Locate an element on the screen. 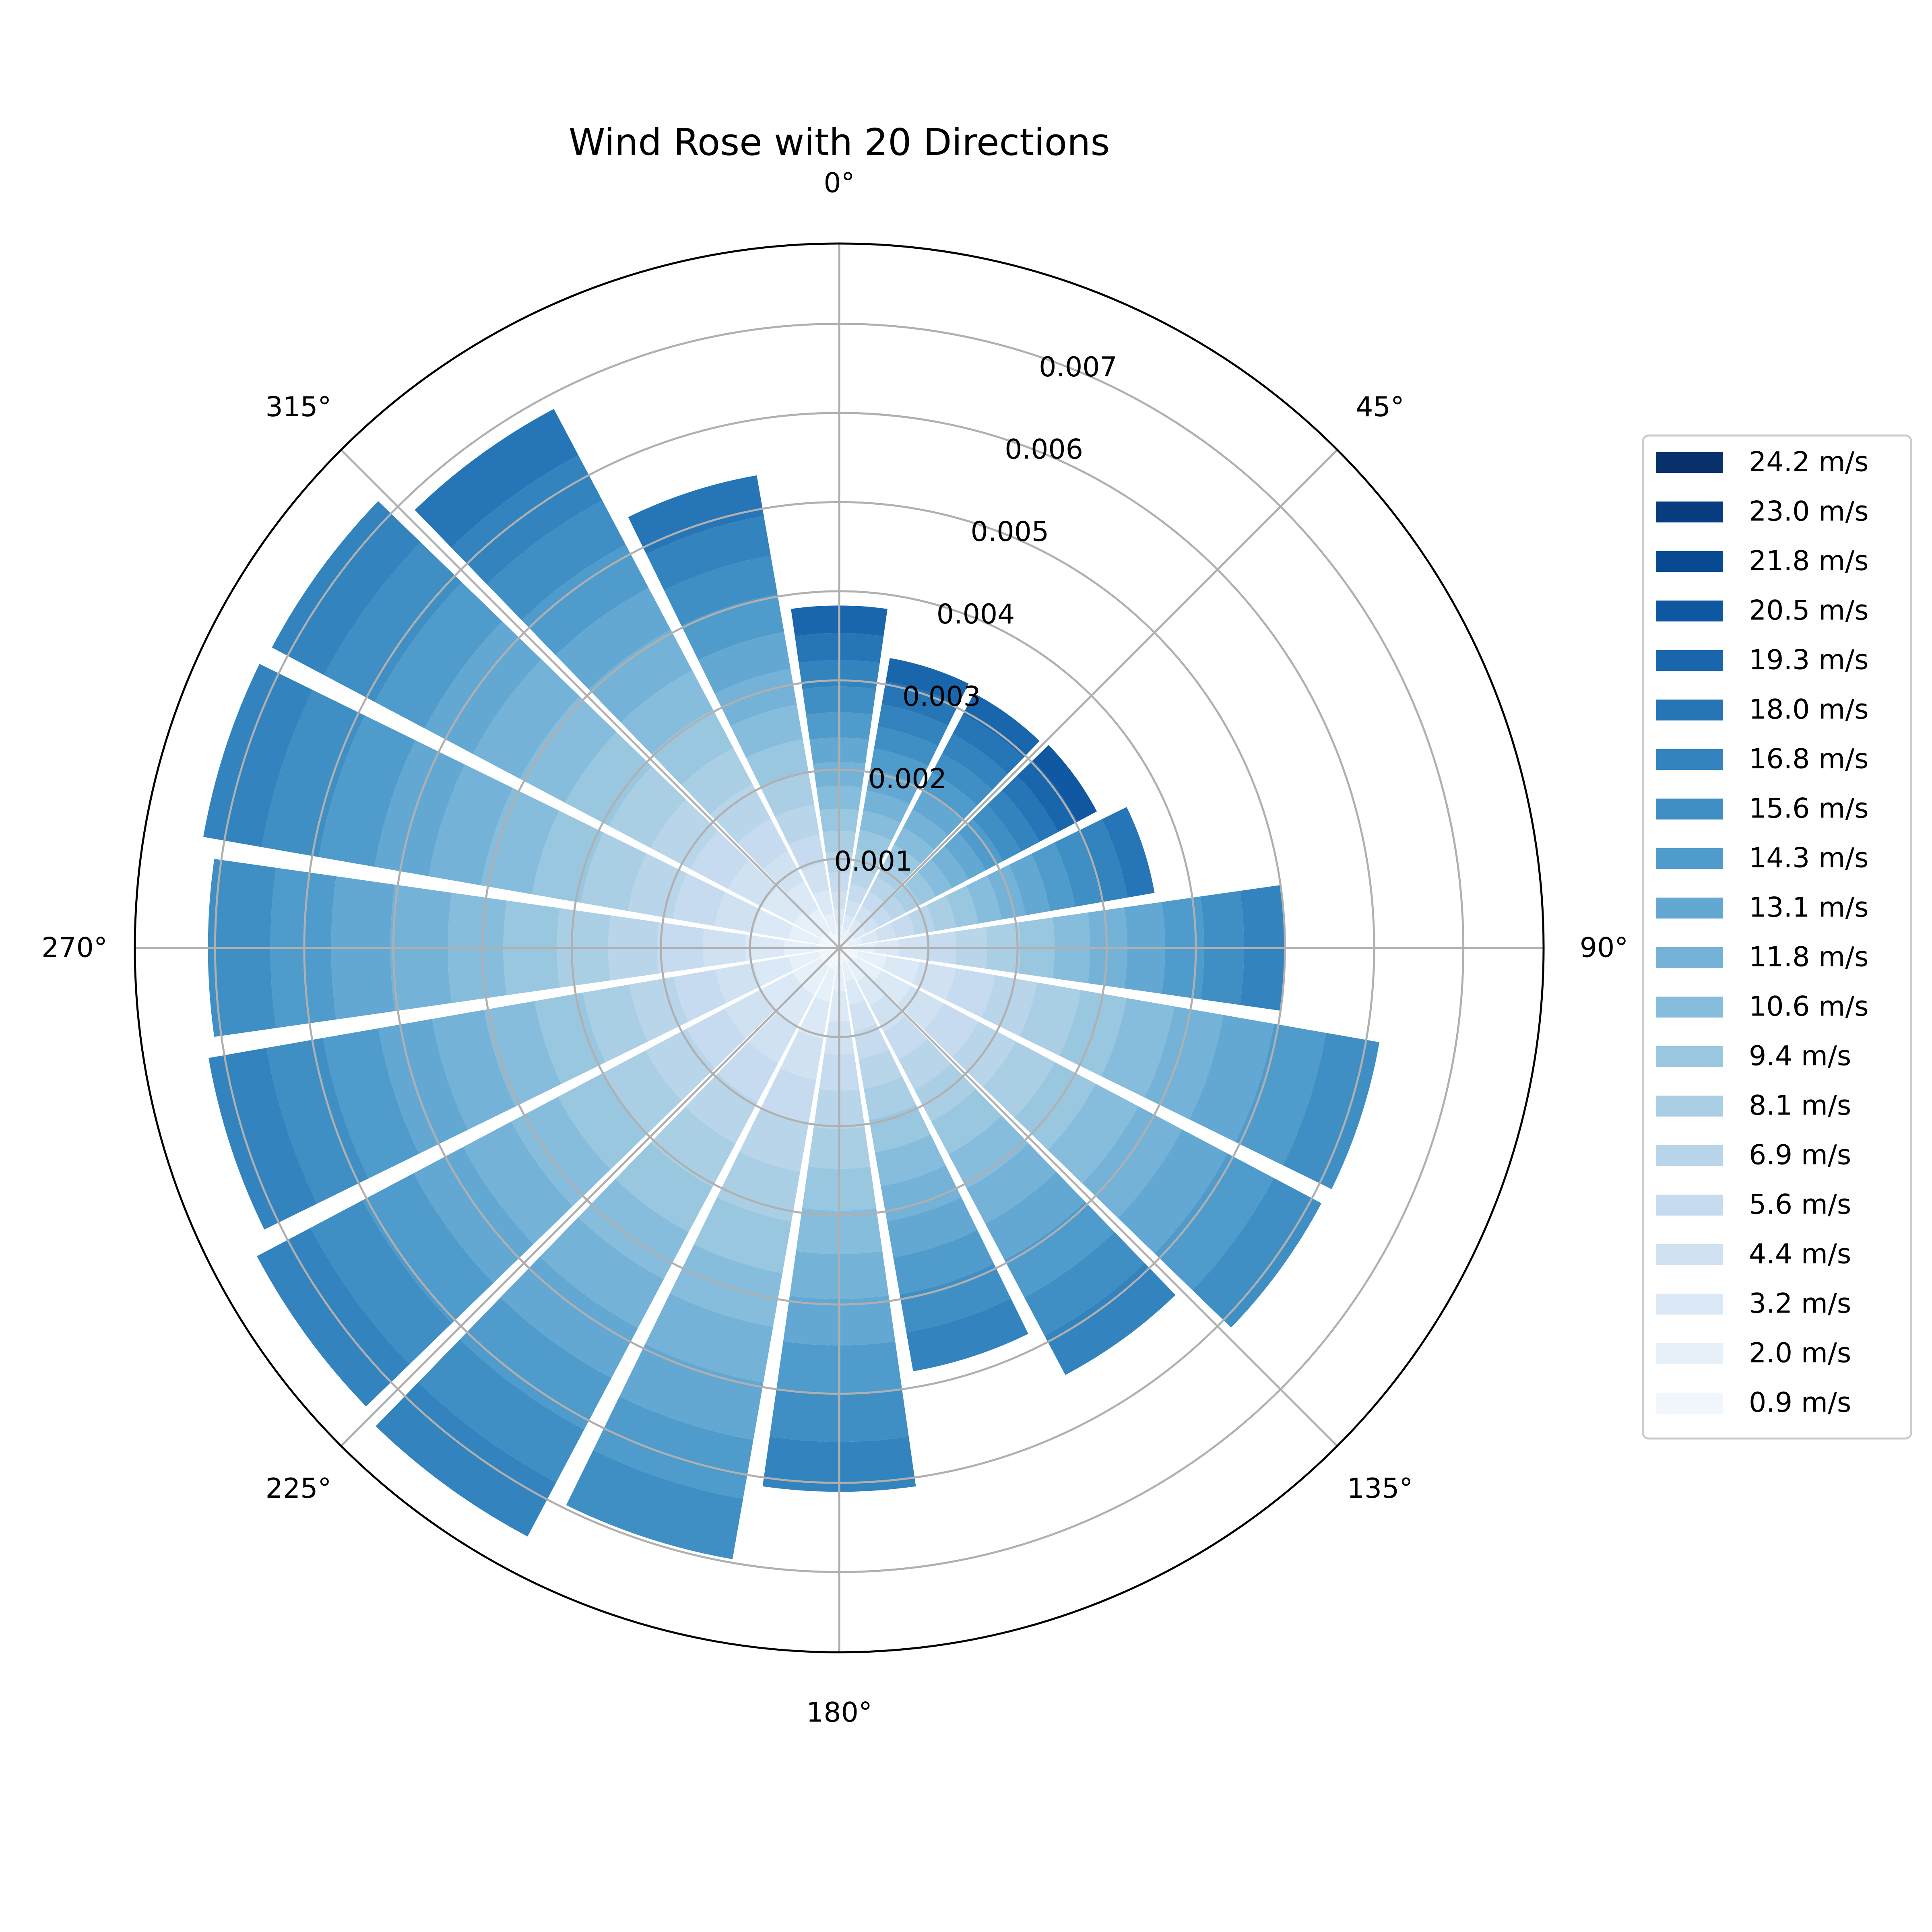 The image size is (1932, 1932). legend-label: 4.4 m/s is located at coordinates (1800, 1254).